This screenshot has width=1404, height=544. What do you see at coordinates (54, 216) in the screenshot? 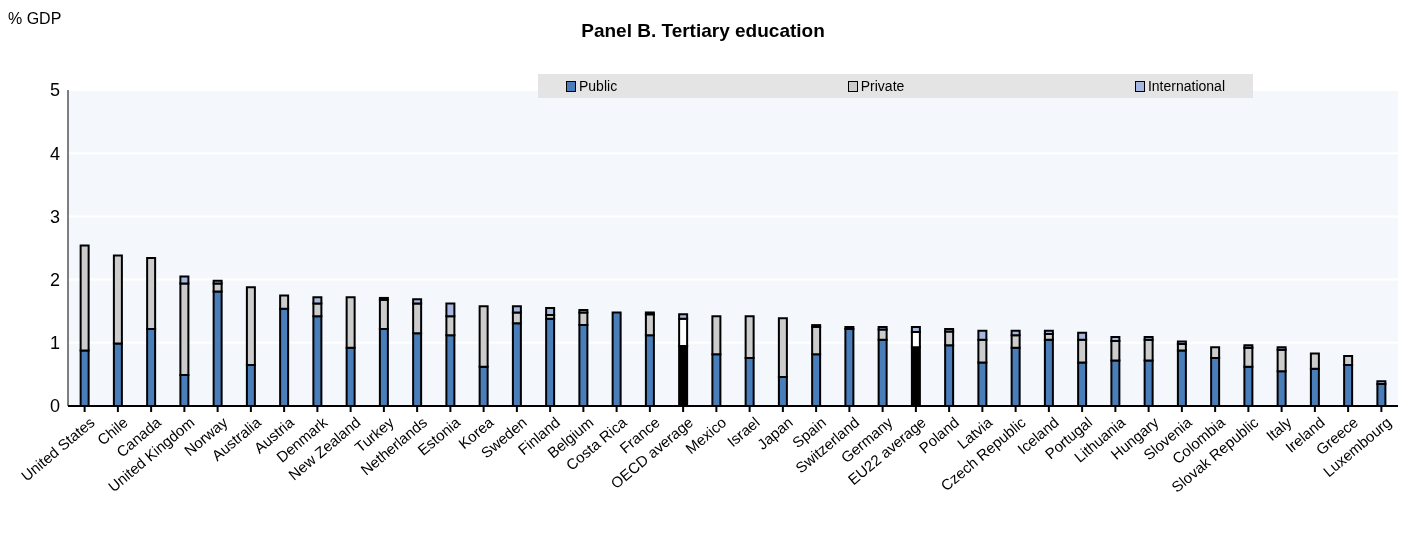
I see `y-tick-label: 3` at bounding box center [54, 216].